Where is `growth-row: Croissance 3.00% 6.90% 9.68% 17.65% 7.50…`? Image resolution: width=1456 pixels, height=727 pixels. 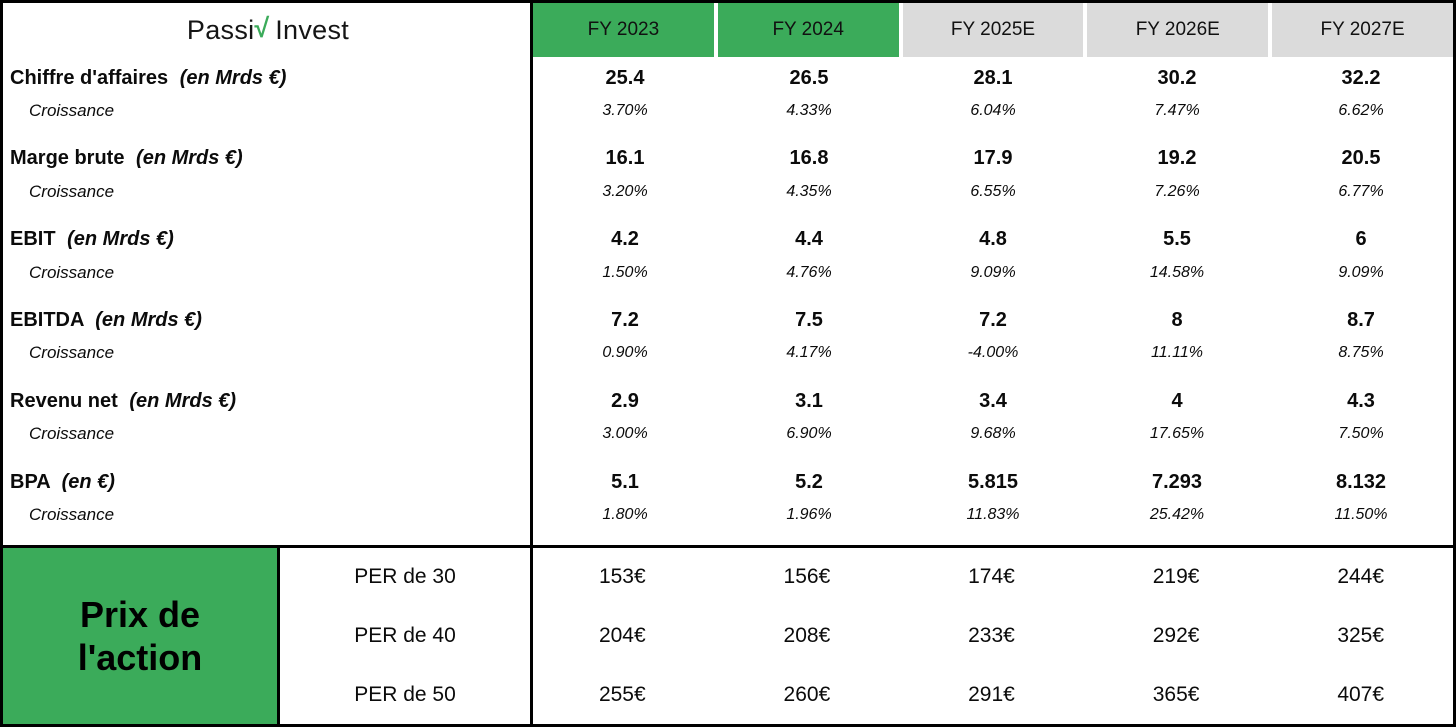
growth-row: Croissance 3.00% 6.90% 9.68% 17.65% 7.50… is located at coordinates (728, 434).